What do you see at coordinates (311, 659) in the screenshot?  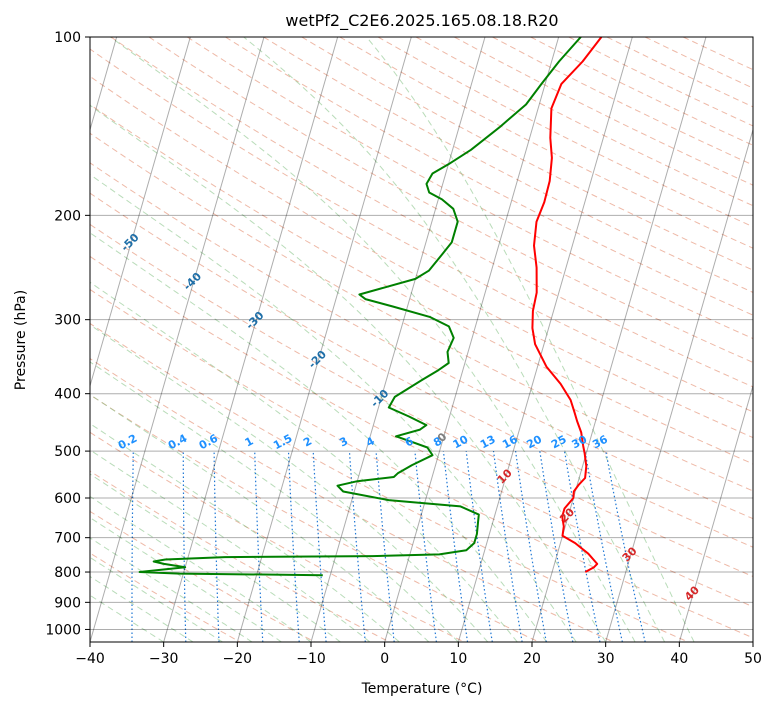 I see `x-tick-label: −10` at bounding box center [311, 659].